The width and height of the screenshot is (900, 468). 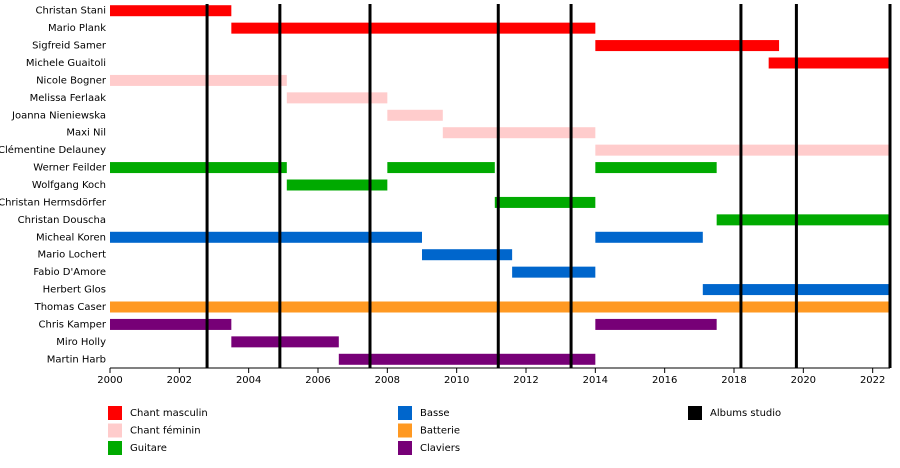 What do you see at coordinates (71, 80) in the screenshot?
I see `member-name: Nicole Bogner` at bounding box center [71, 80].